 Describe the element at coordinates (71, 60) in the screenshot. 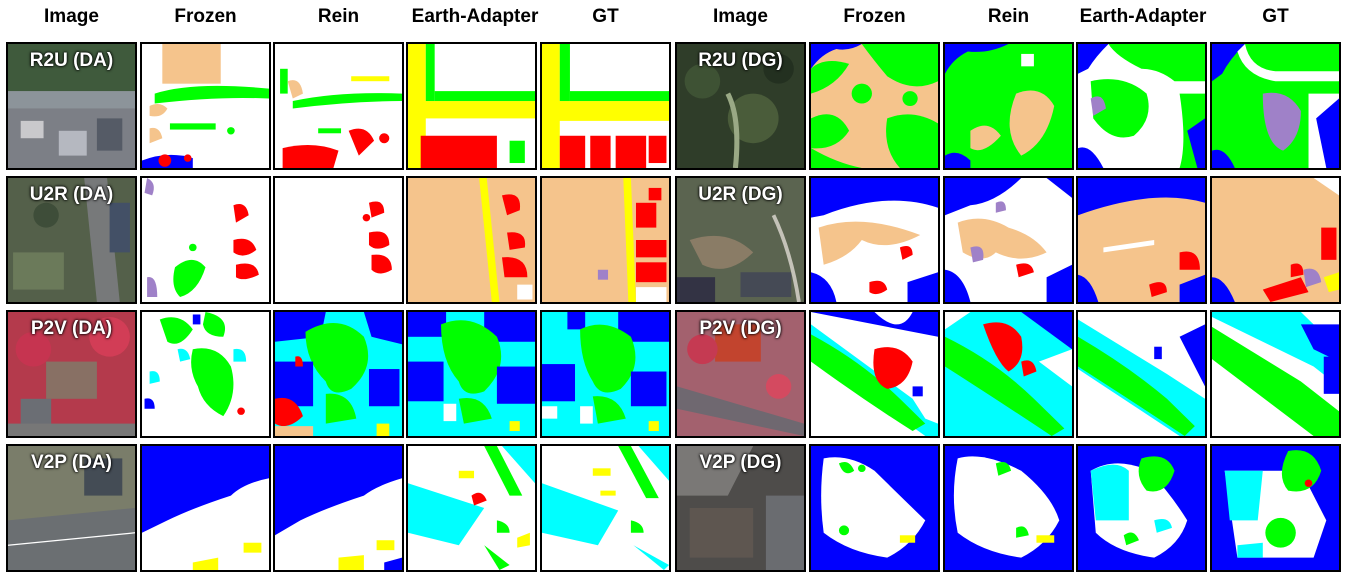

I see `row-label: R2U (DA)` at that location.